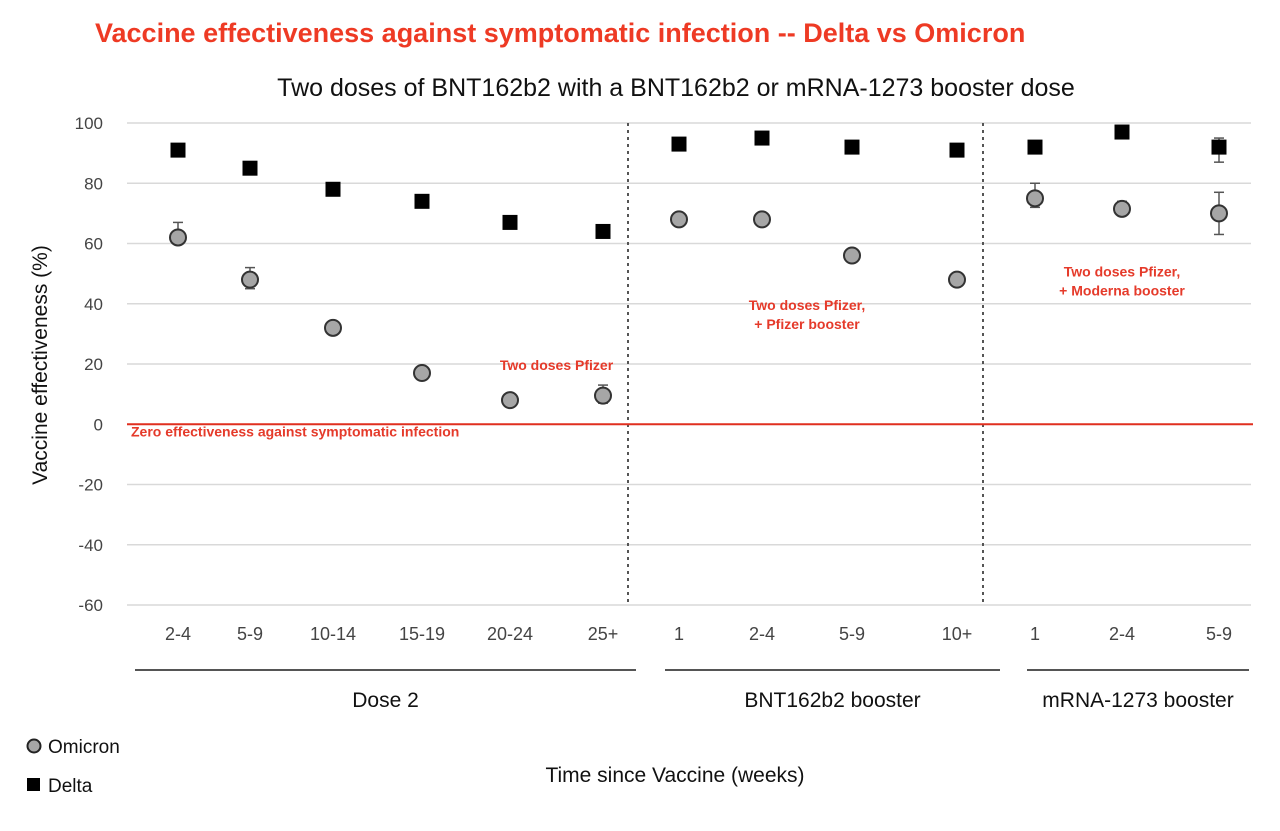 This screenshot has height=831, width=1280. What do you see at coordinates (93, 244) in the screenshot?
I see `y-tick-label: 60` at bounding box center [93, 244].